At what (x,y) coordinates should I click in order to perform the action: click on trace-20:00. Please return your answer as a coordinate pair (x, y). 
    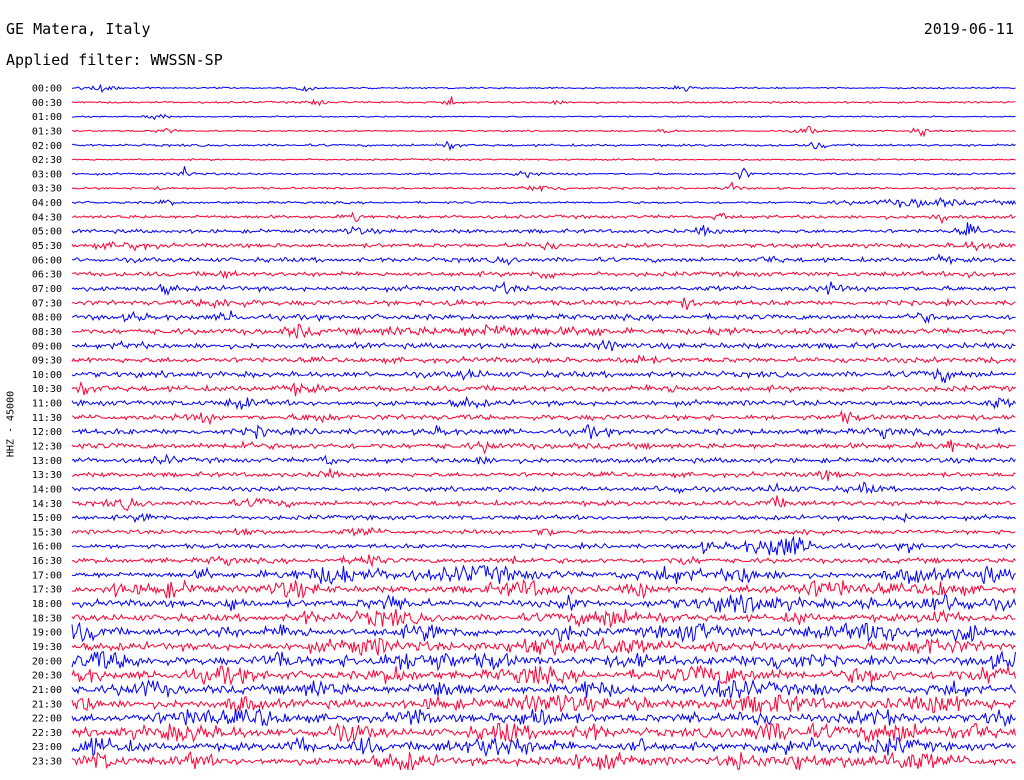
    Looking at the image, I should click on (543, 660).